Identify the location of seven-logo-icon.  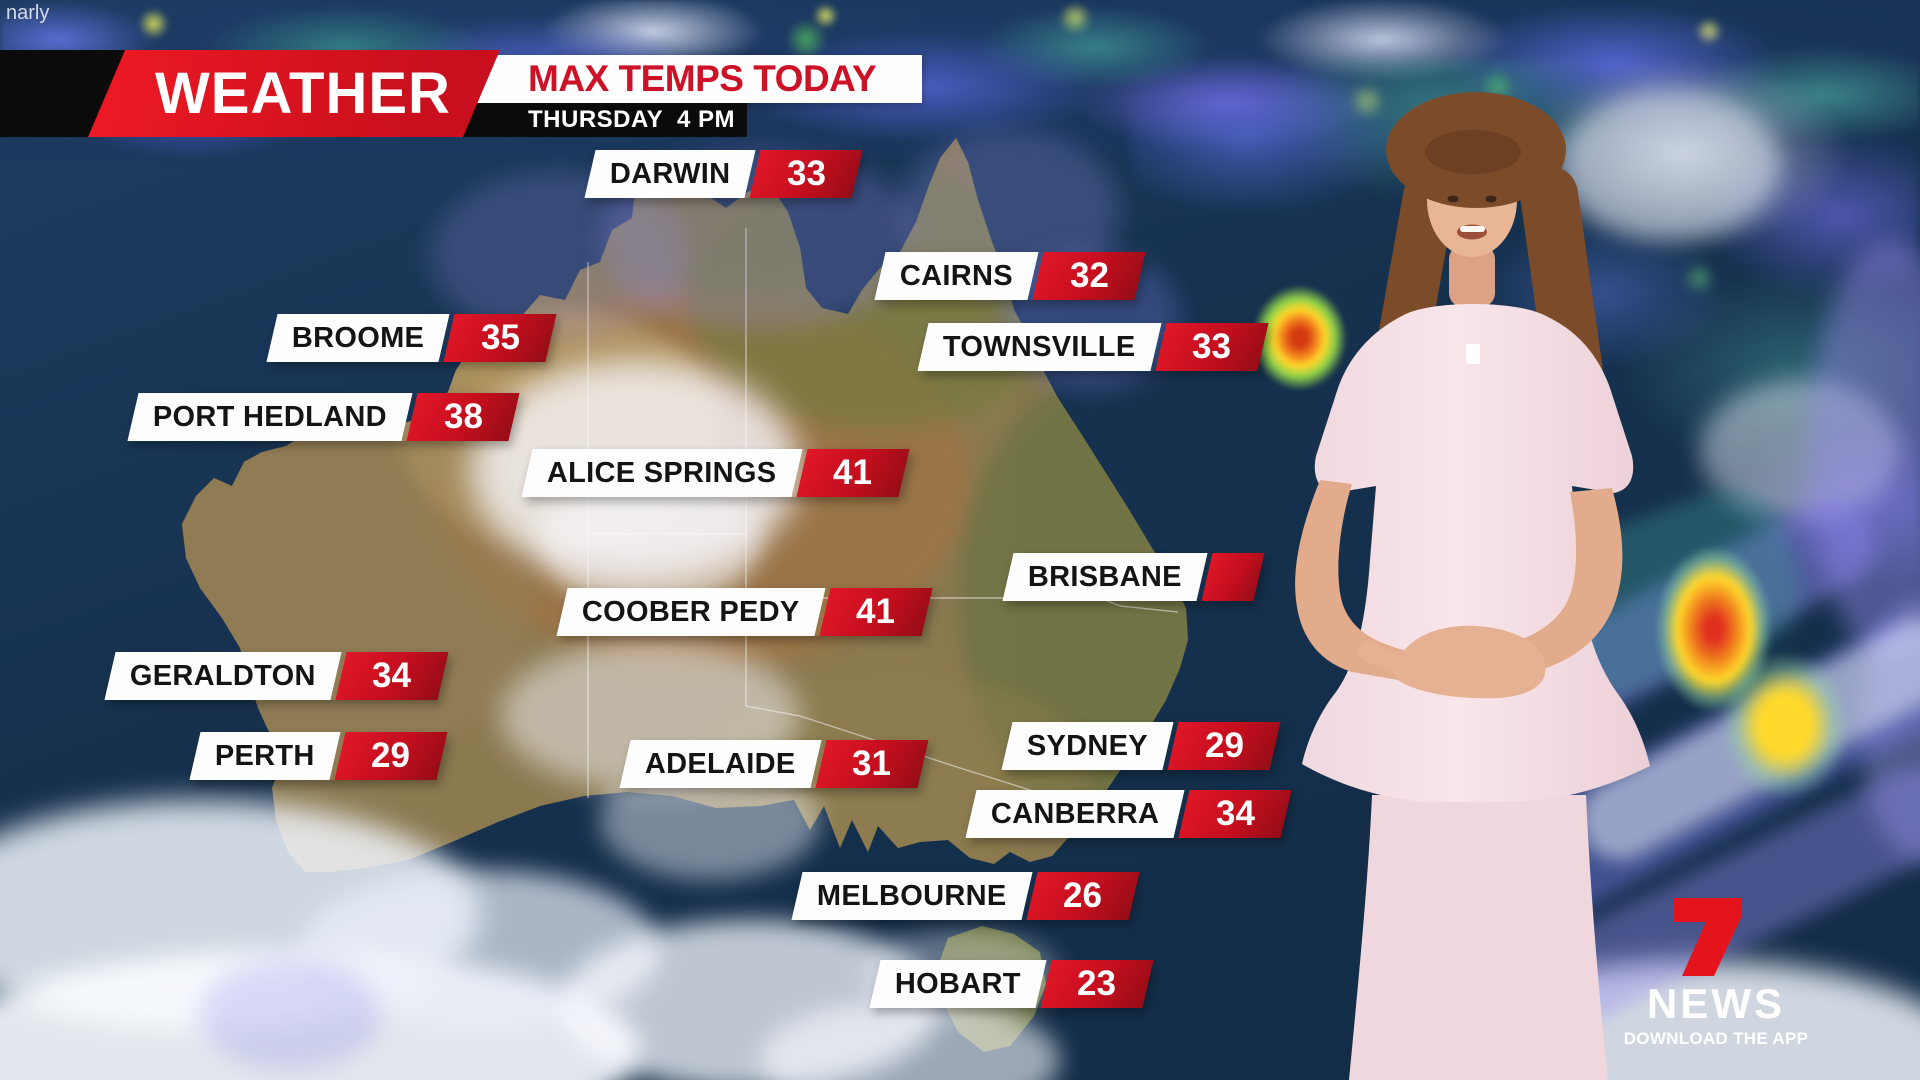
(1708, 937).